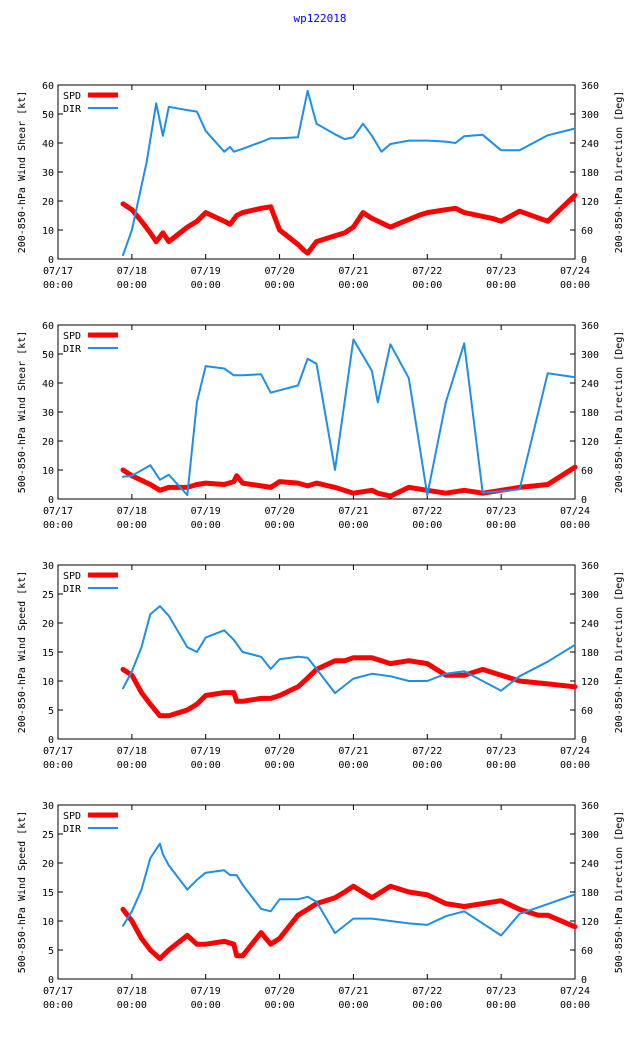  Describe the element at coordinates (51, 740) in the screenshot. I see `y-tick-label: 0` at that location.